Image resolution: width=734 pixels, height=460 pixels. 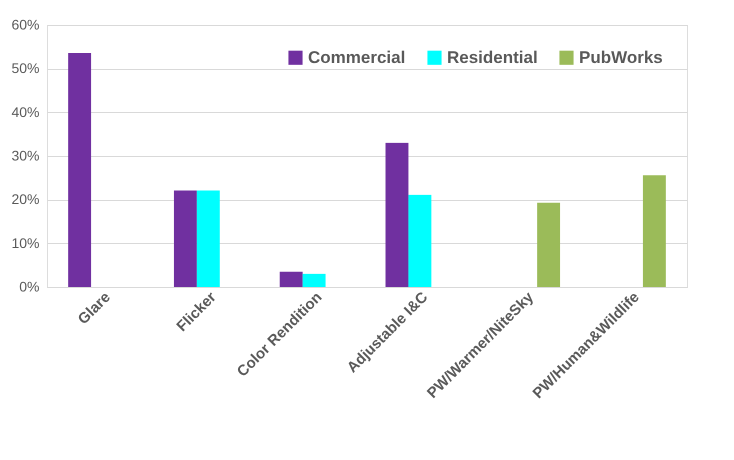 What do you see at coordinates (621, 57) in the screenshot?
I see `legend-label: PubWorks` at bounding box center [621, 57].